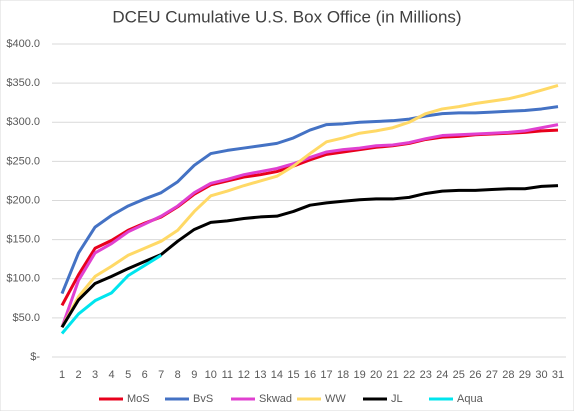 The width and height of the screenshot is (574, 416). What do you see at coordinates (277, 375) in the screenshot?
I see `x-tick-label: 14` at bounding box center [277, 375].